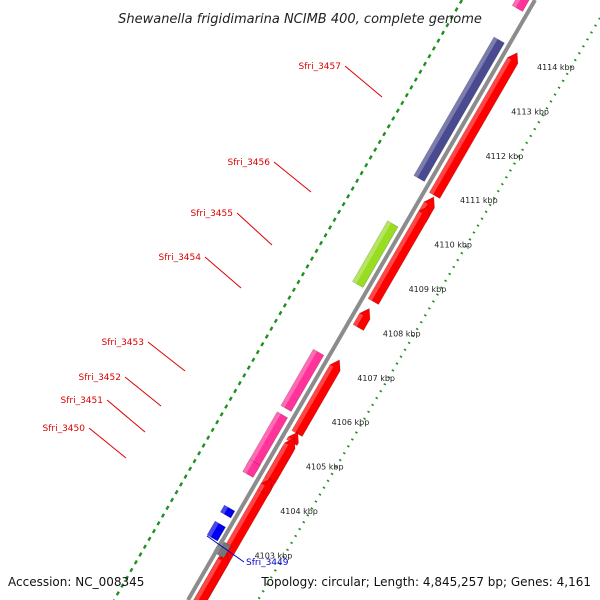 The height and width of the screenshot is (600, 600). I want to click on cds-sfri-3457-large, so click(459, 109).